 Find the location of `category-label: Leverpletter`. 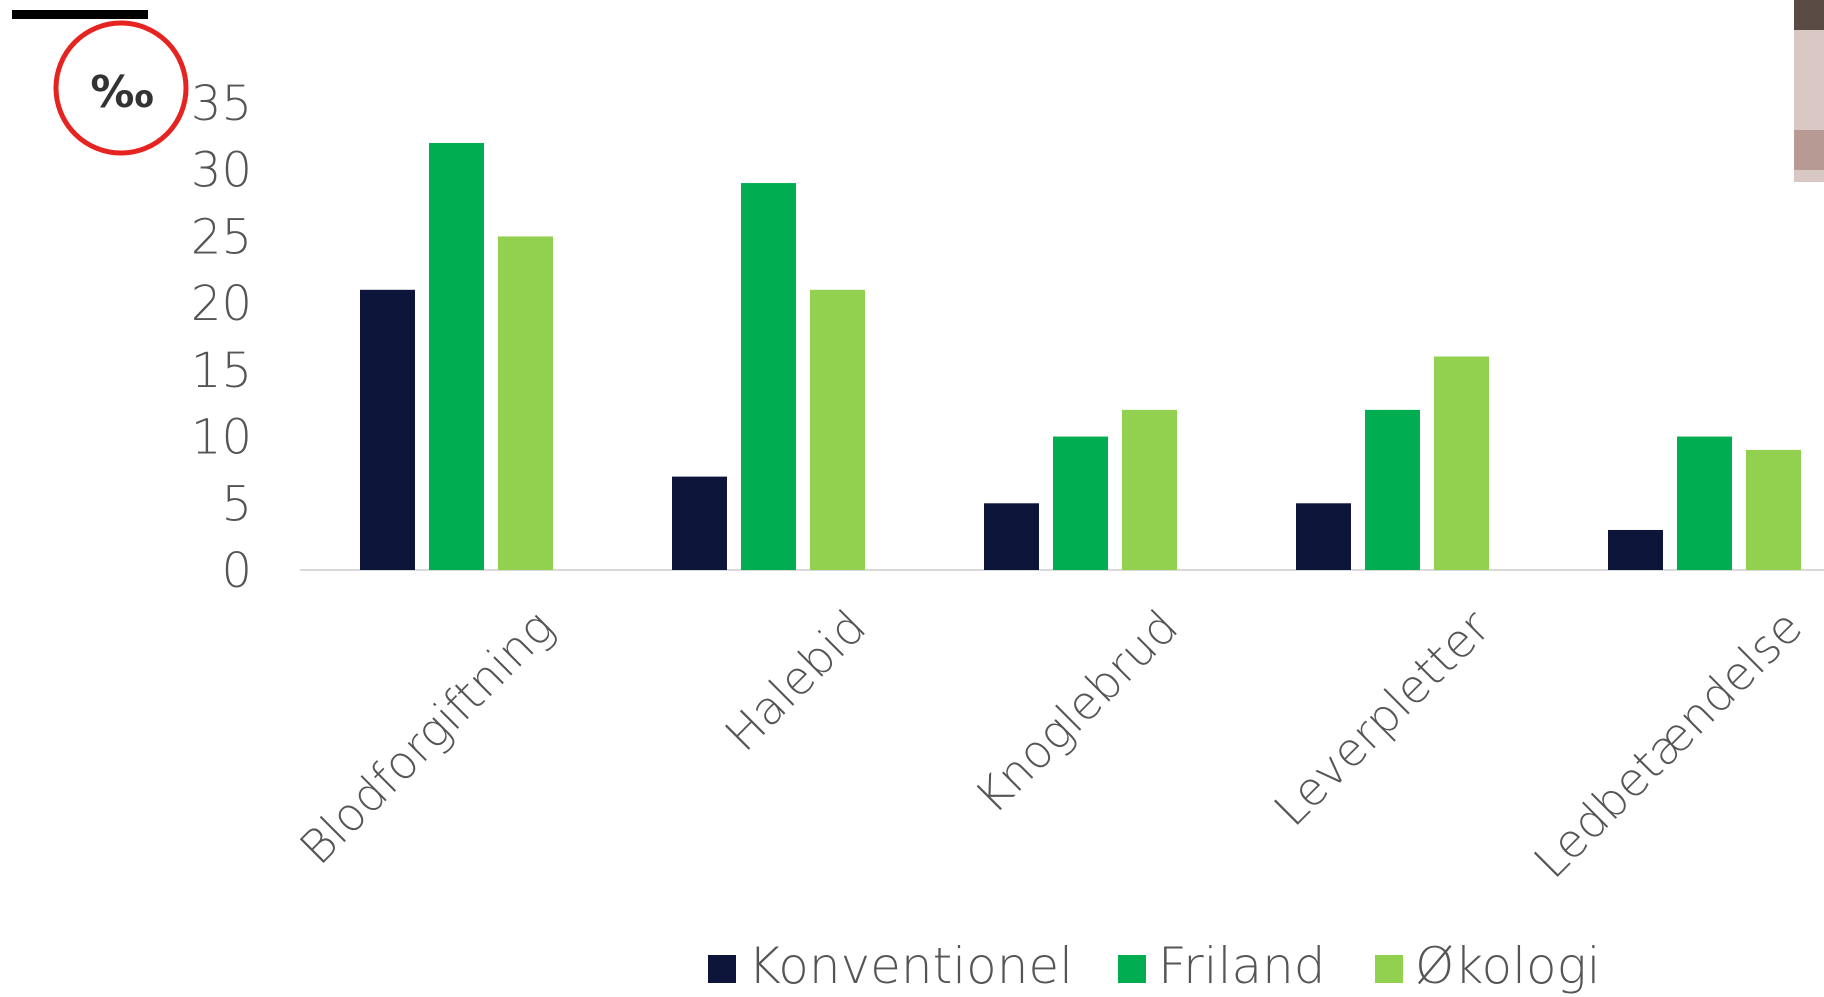

category-label: Leverpletter is located at coordinates (1381, 718).